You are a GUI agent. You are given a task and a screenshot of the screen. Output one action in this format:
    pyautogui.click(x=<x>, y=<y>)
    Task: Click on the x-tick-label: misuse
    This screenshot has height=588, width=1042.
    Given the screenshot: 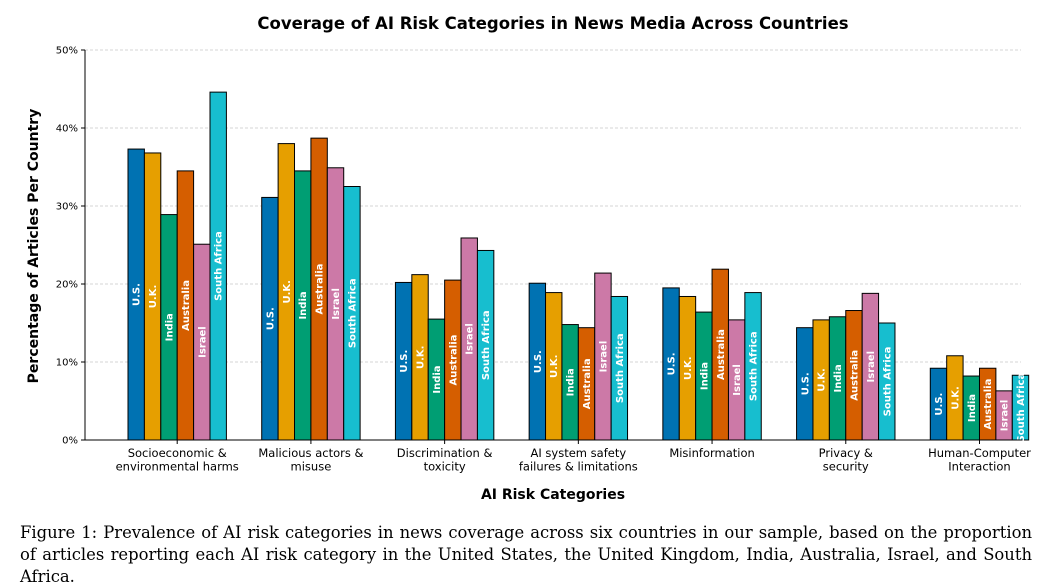 What is the action you would take?
    pyautogui.click(x=311, y=467)
    